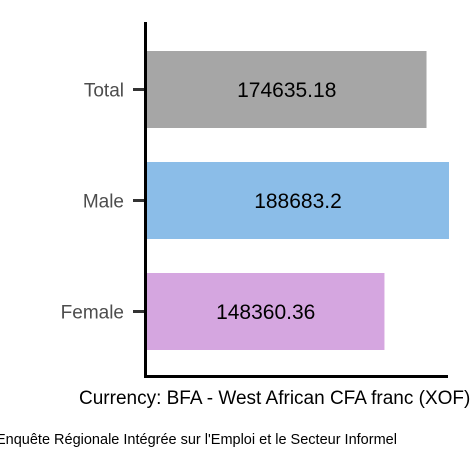 The width and height of the screenshot is (472, 472). Describe the element at coordinates (104, 91) in the screenshot. I see `y-tick-label-total: Total` at that location.